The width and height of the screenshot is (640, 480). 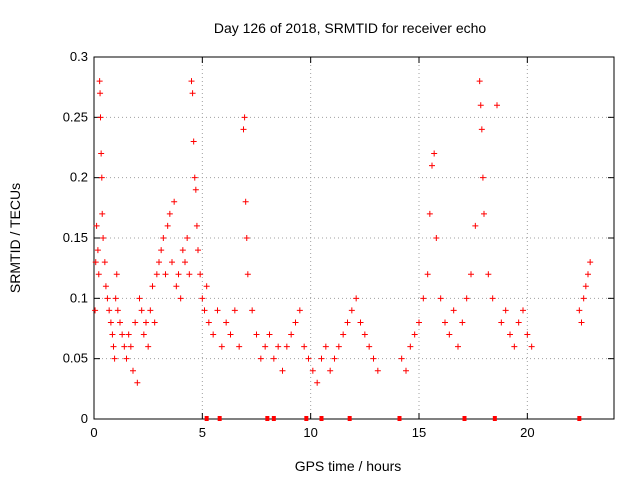 I want to click on y-tick-label: 0.15, so click(x=75, y=237).